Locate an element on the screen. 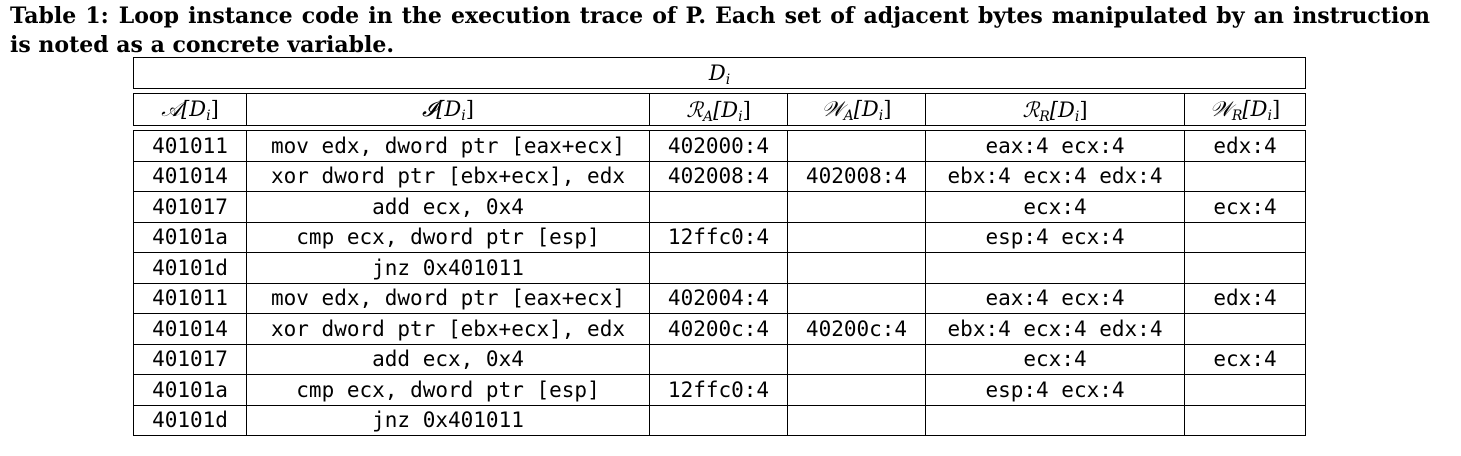 Image resolution: width=1461 pixels, height=456 pixels. column-header-wr: 𝒲R[Di] is located at coordinates (1245, 109).